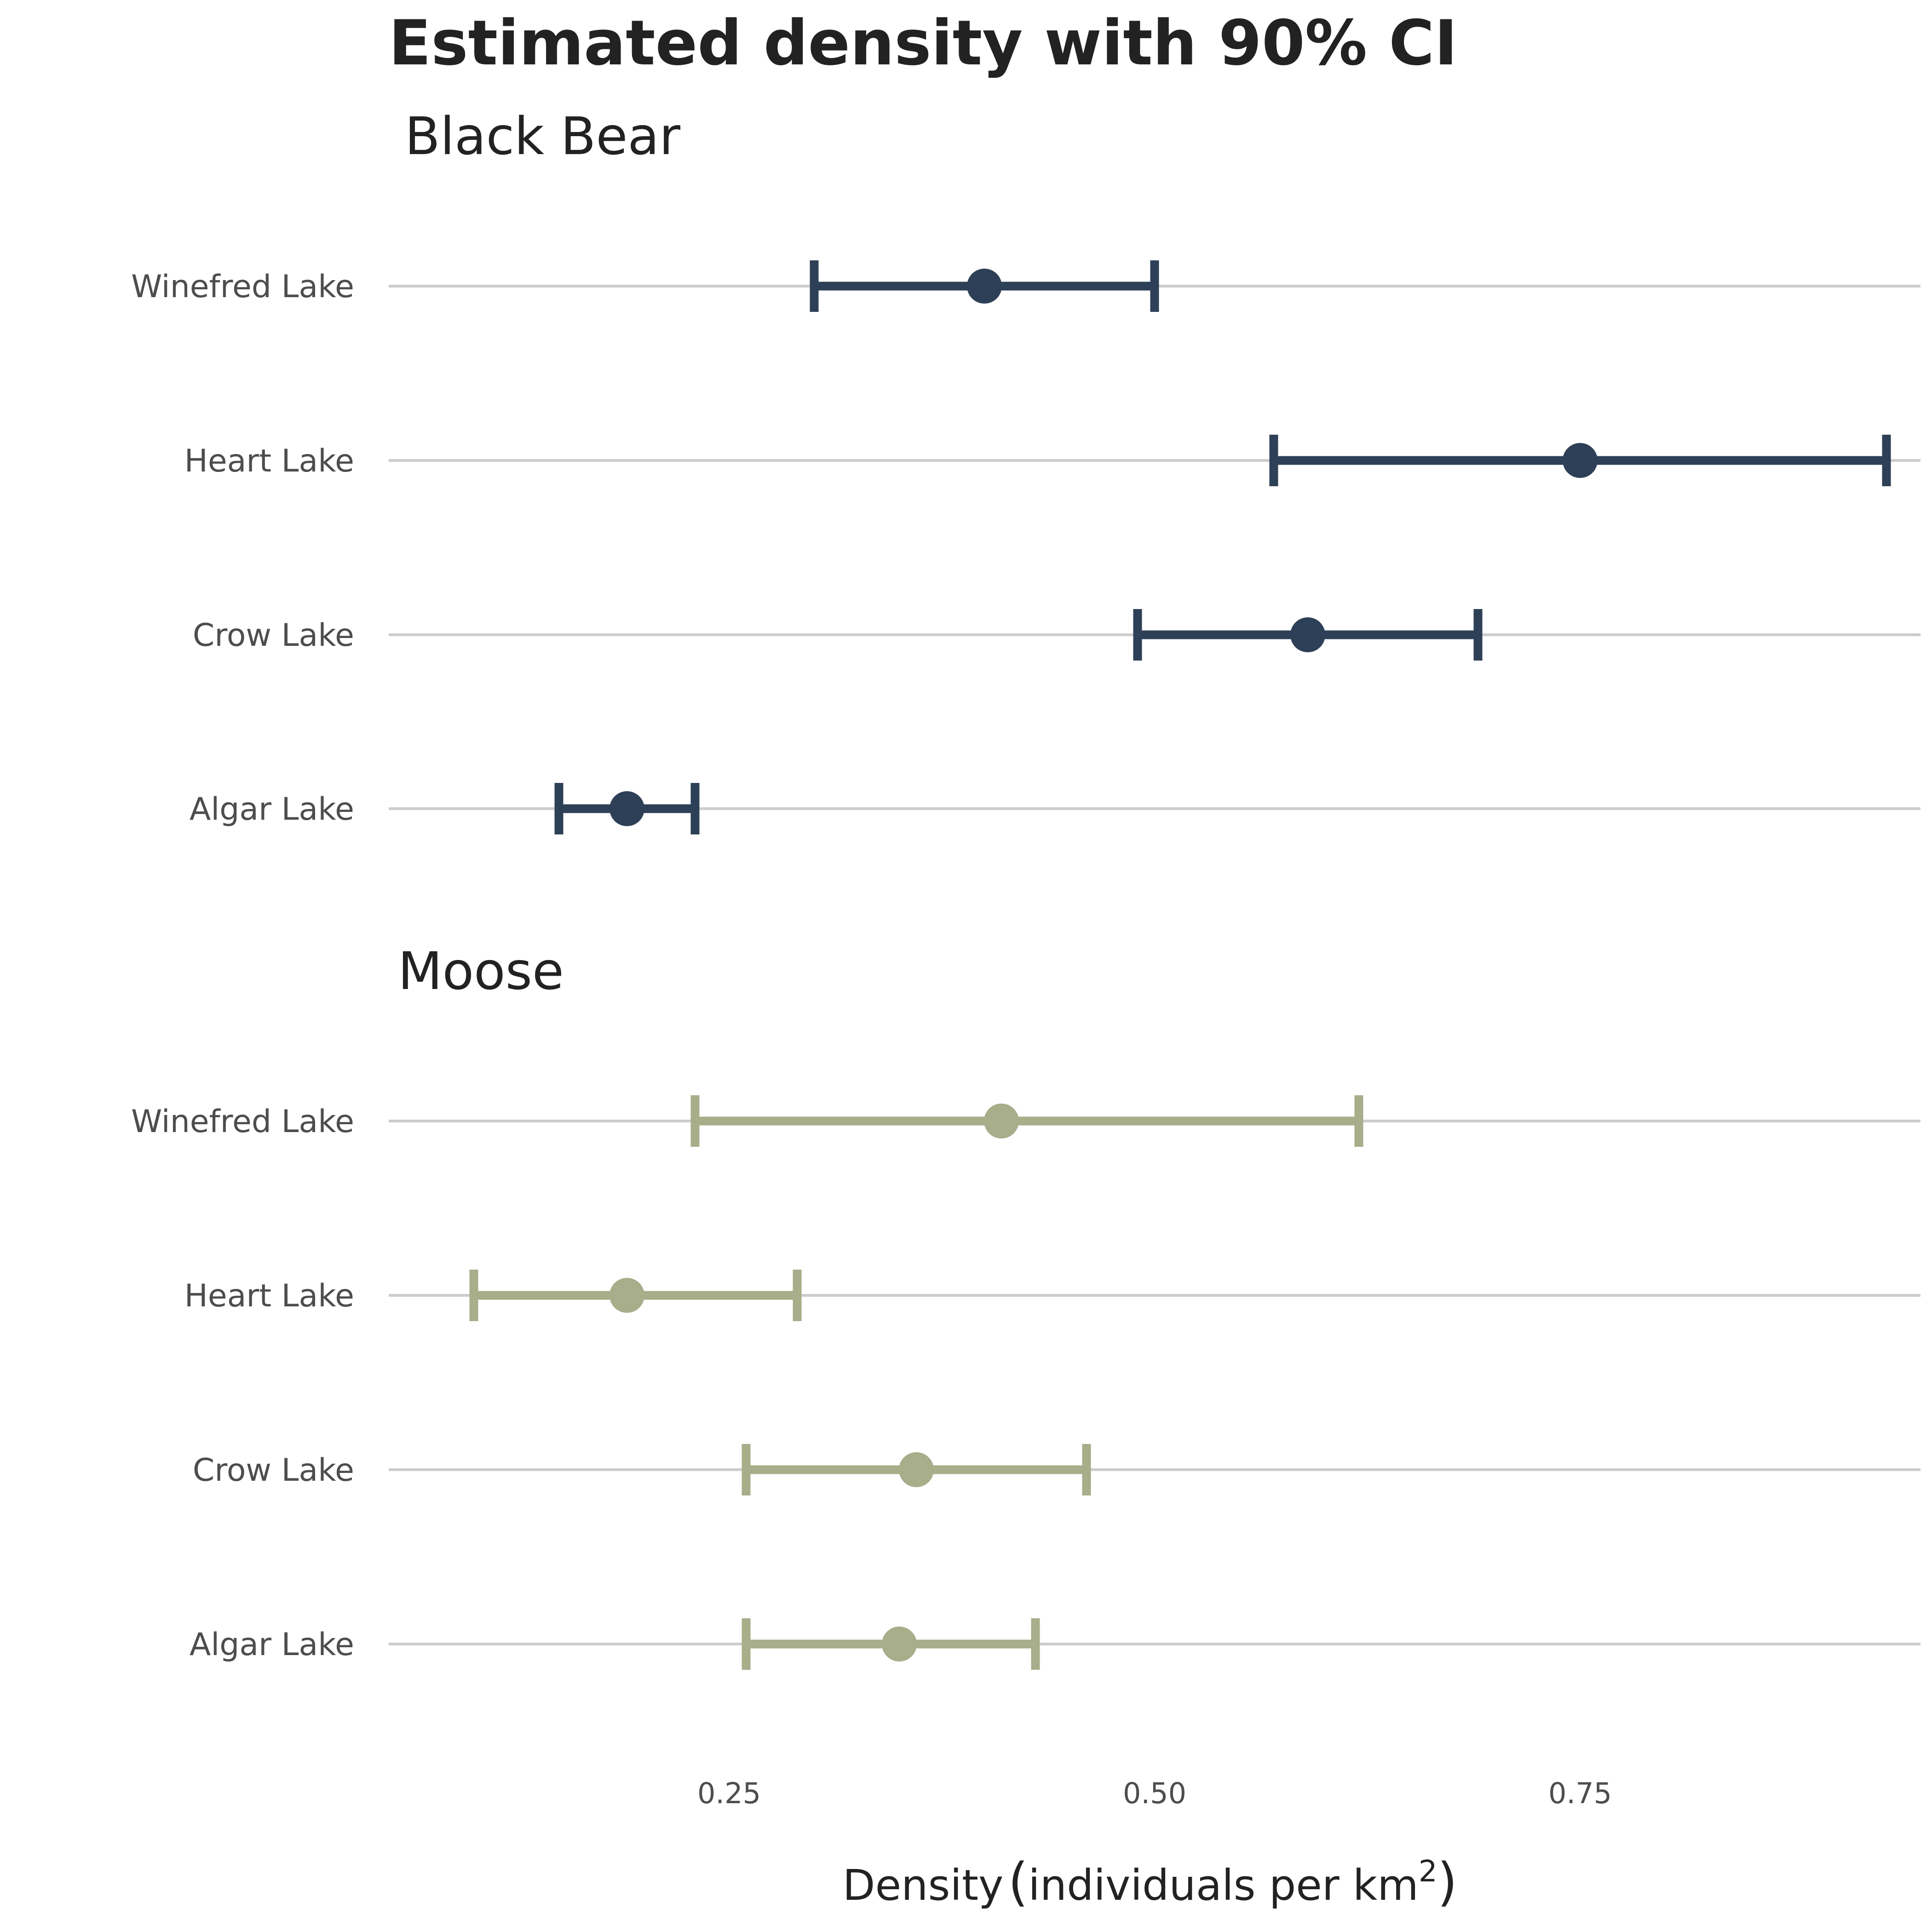  What do you see at coordinates (923, 1886) in the screenshot?
I see `x-axis-label-main: Density` at bounding box center [923, 1886].